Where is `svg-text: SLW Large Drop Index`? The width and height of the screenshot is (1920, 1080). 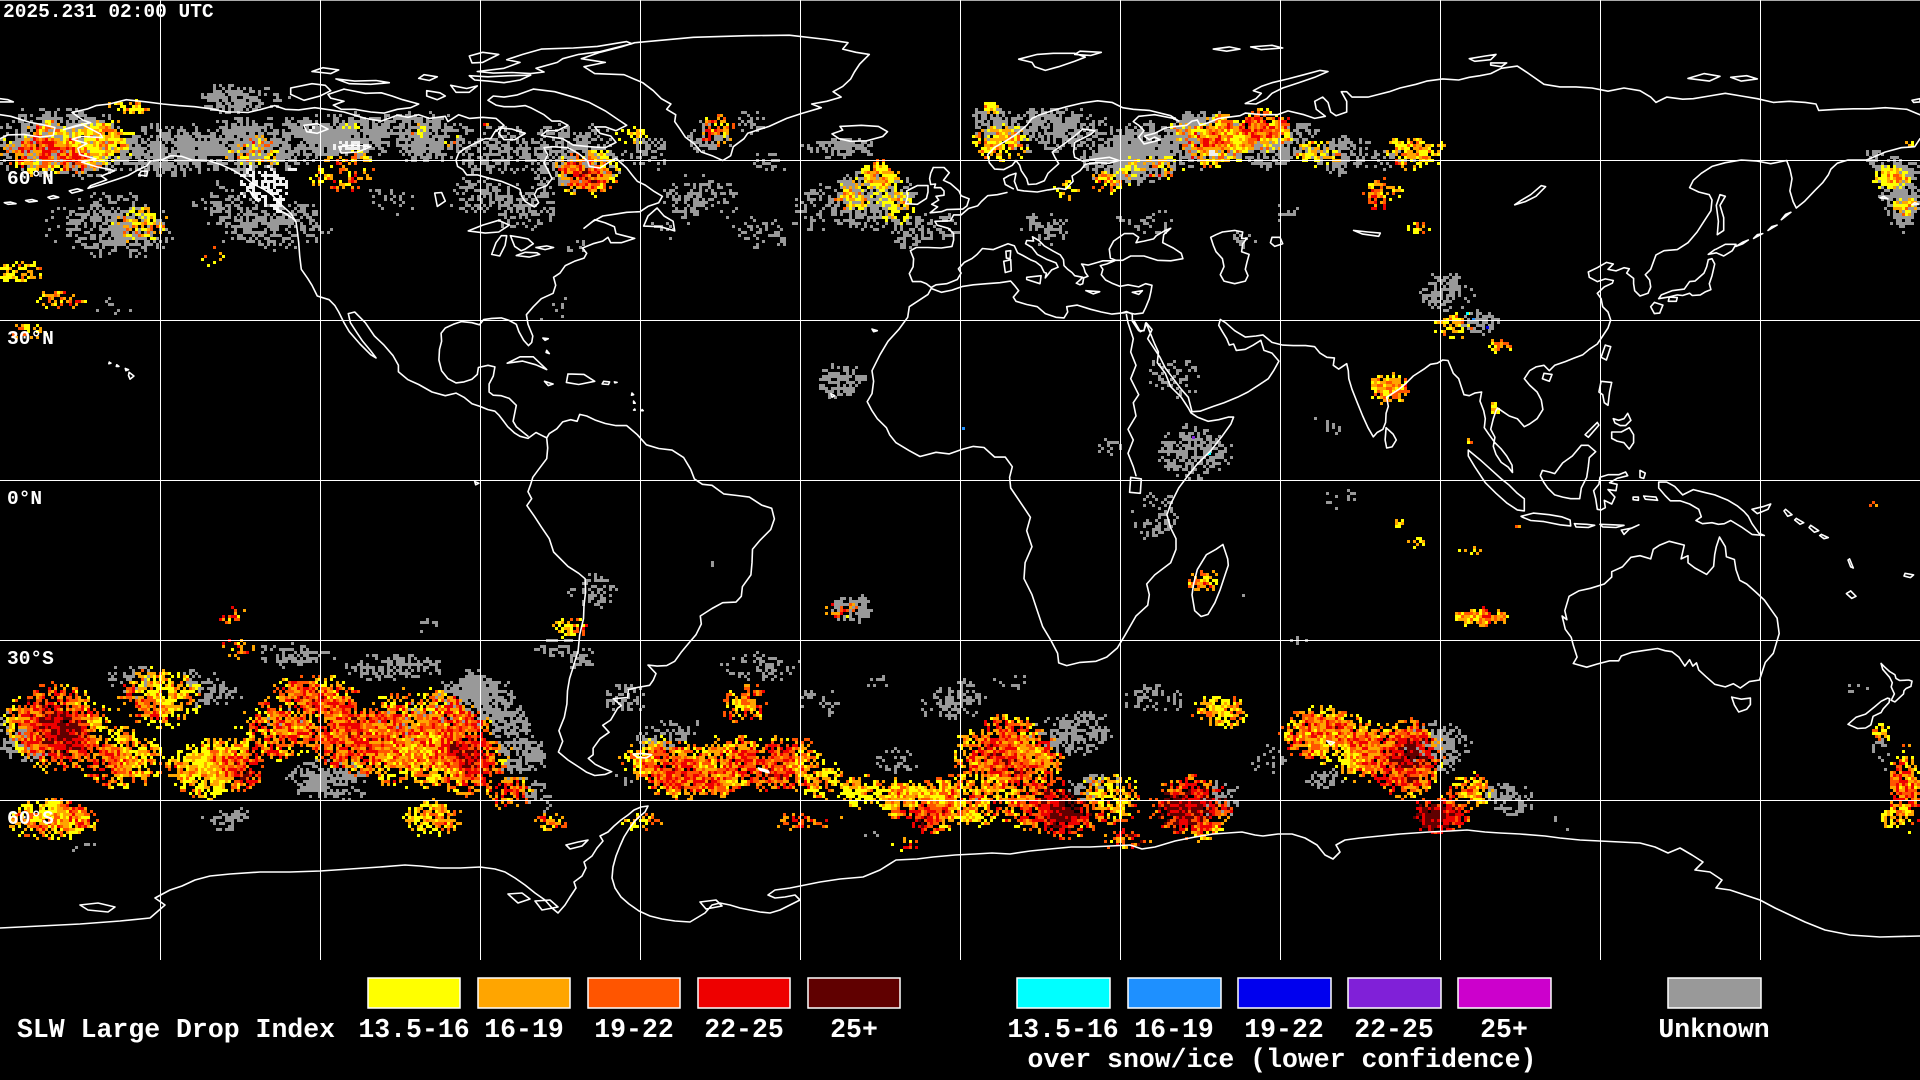
svg-text: SLW Large Drop Index is located at coordinates (176, 1030).